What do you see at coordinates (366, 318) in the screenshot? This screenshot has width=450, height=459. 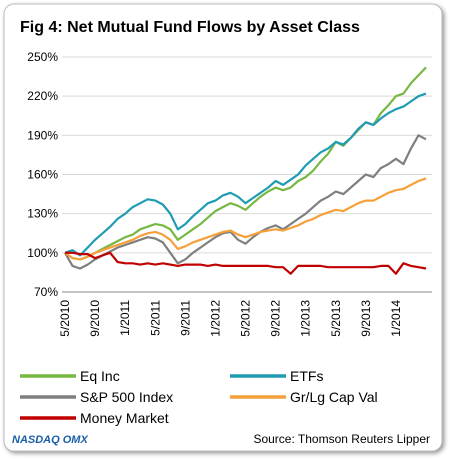 I see `x-tick-label: 9/2013` at bounding box center [366, 318].